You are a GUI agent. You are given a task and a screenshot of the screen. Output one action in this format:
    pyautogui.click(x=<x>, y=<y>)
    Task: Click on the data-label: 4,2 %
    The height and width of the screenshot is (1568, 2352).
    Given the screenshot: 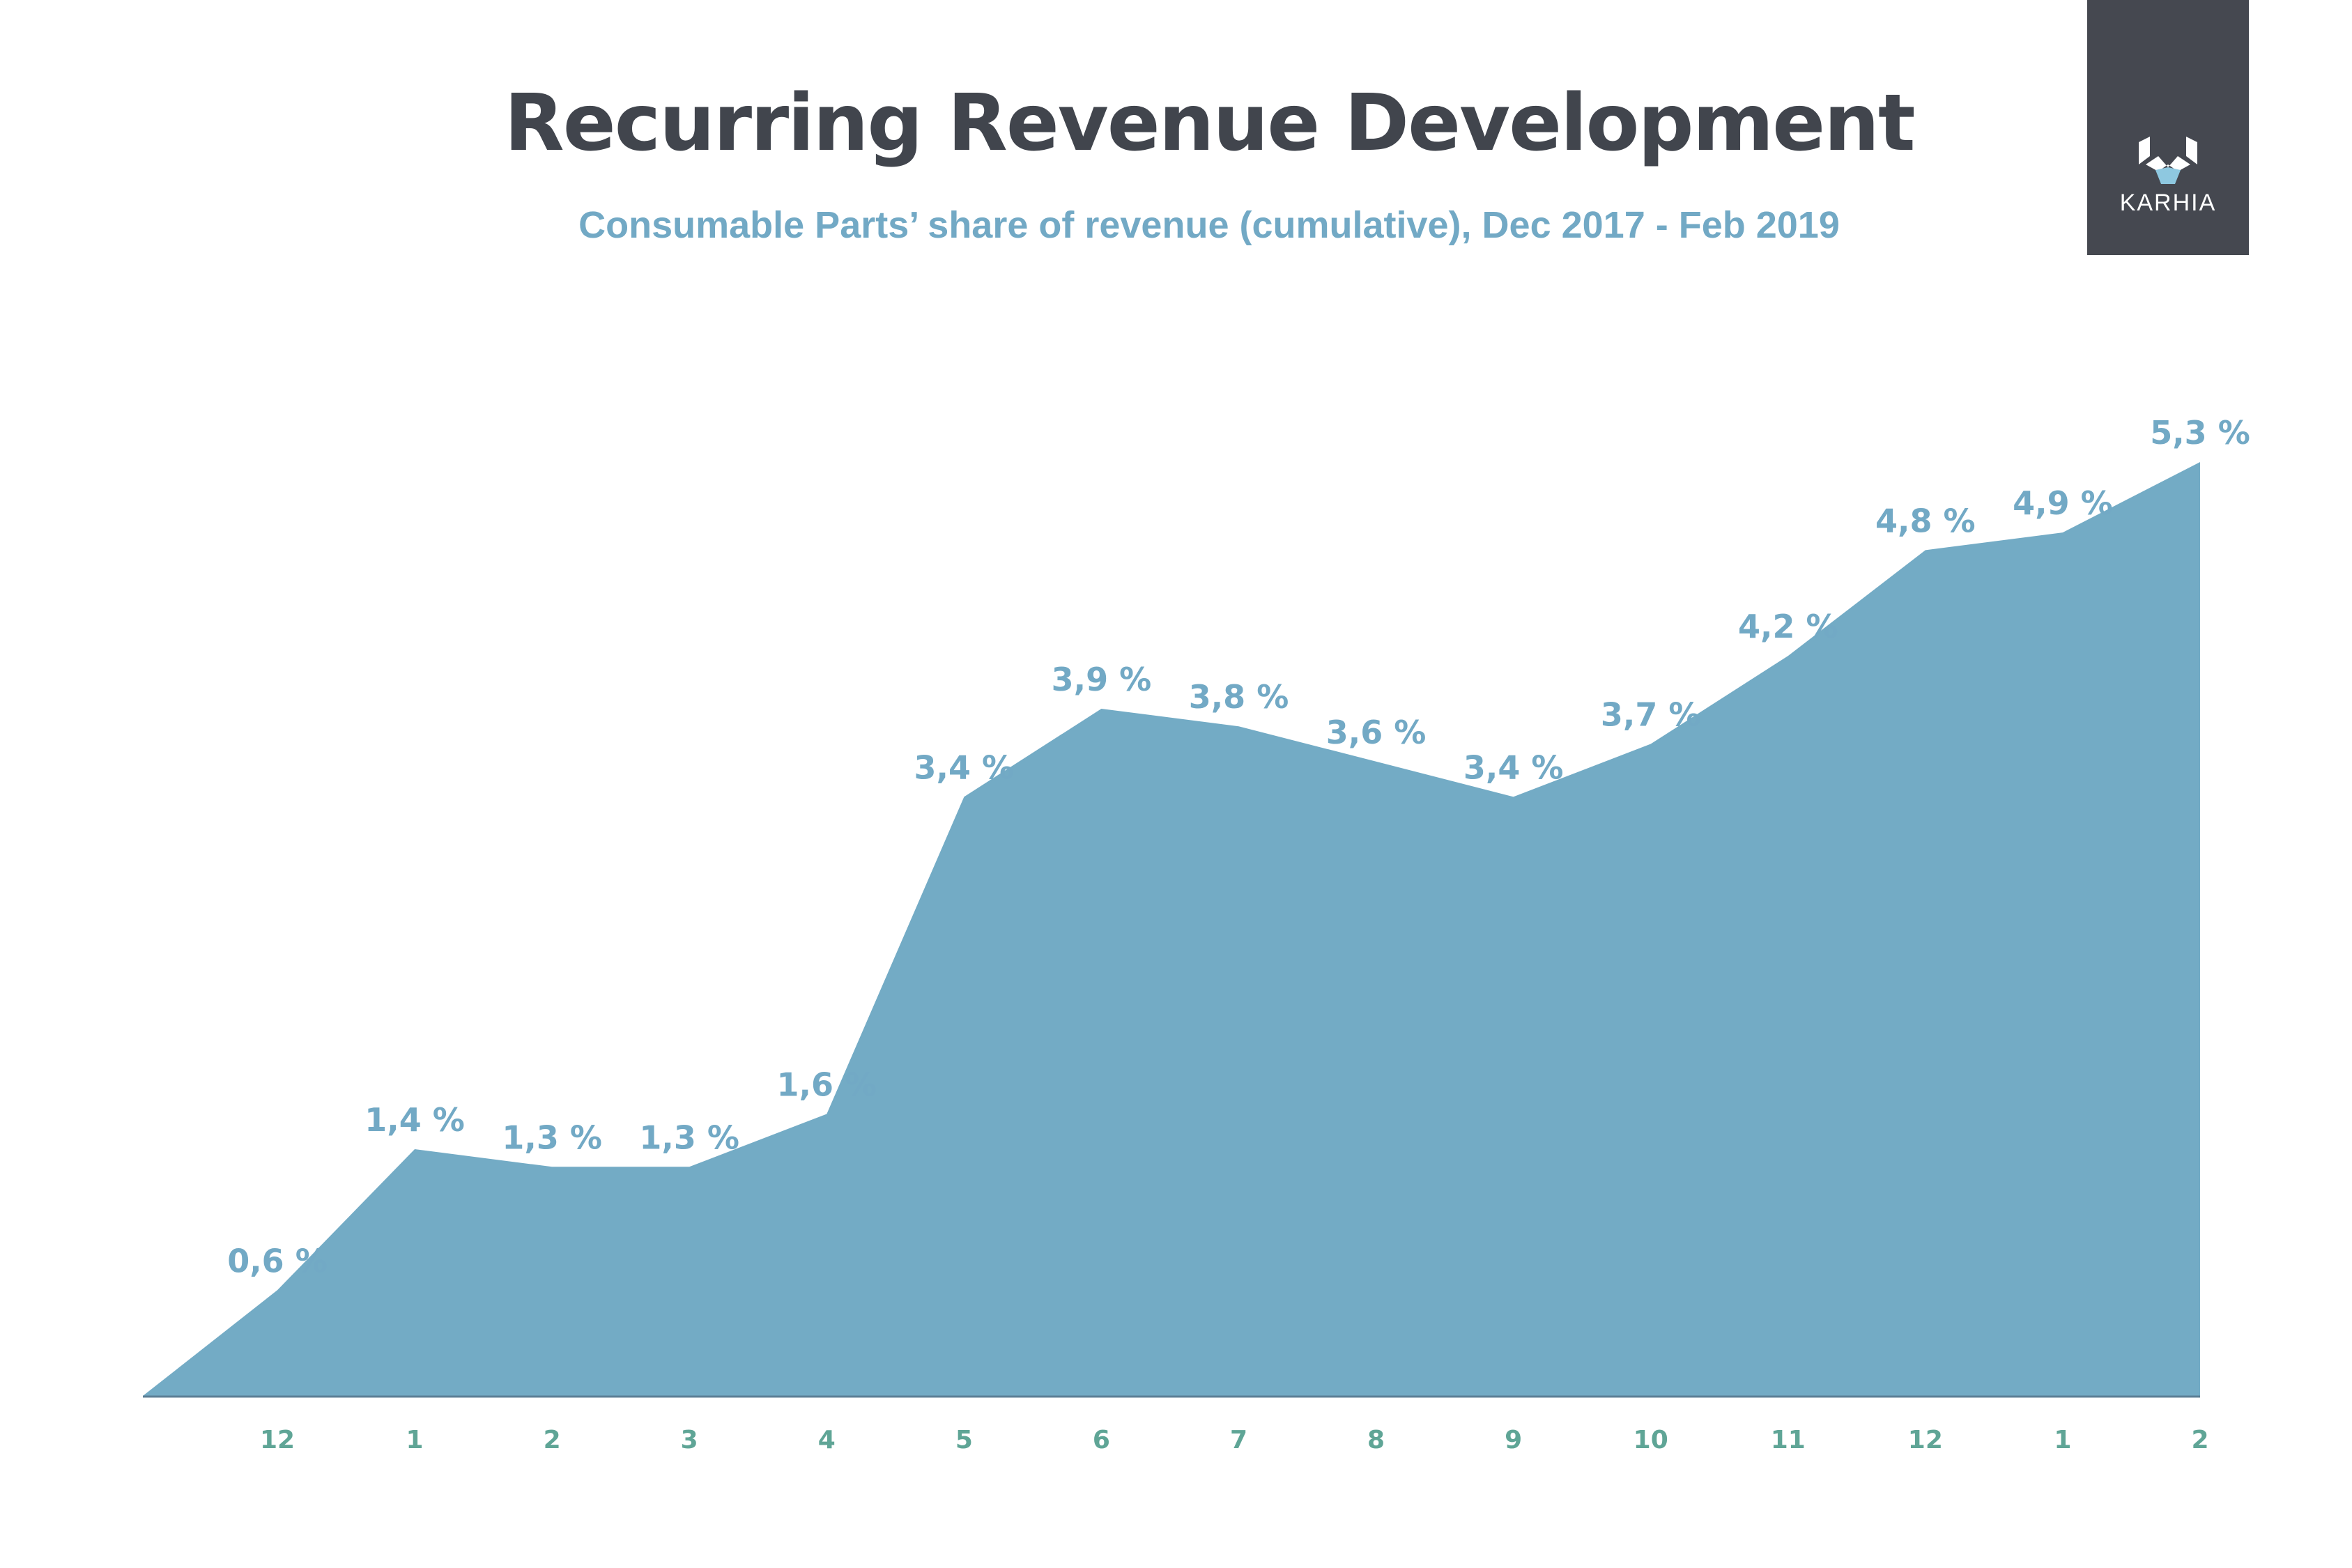 What is the action you would take?
    pyautogui.click(x=1788, y=626)
    